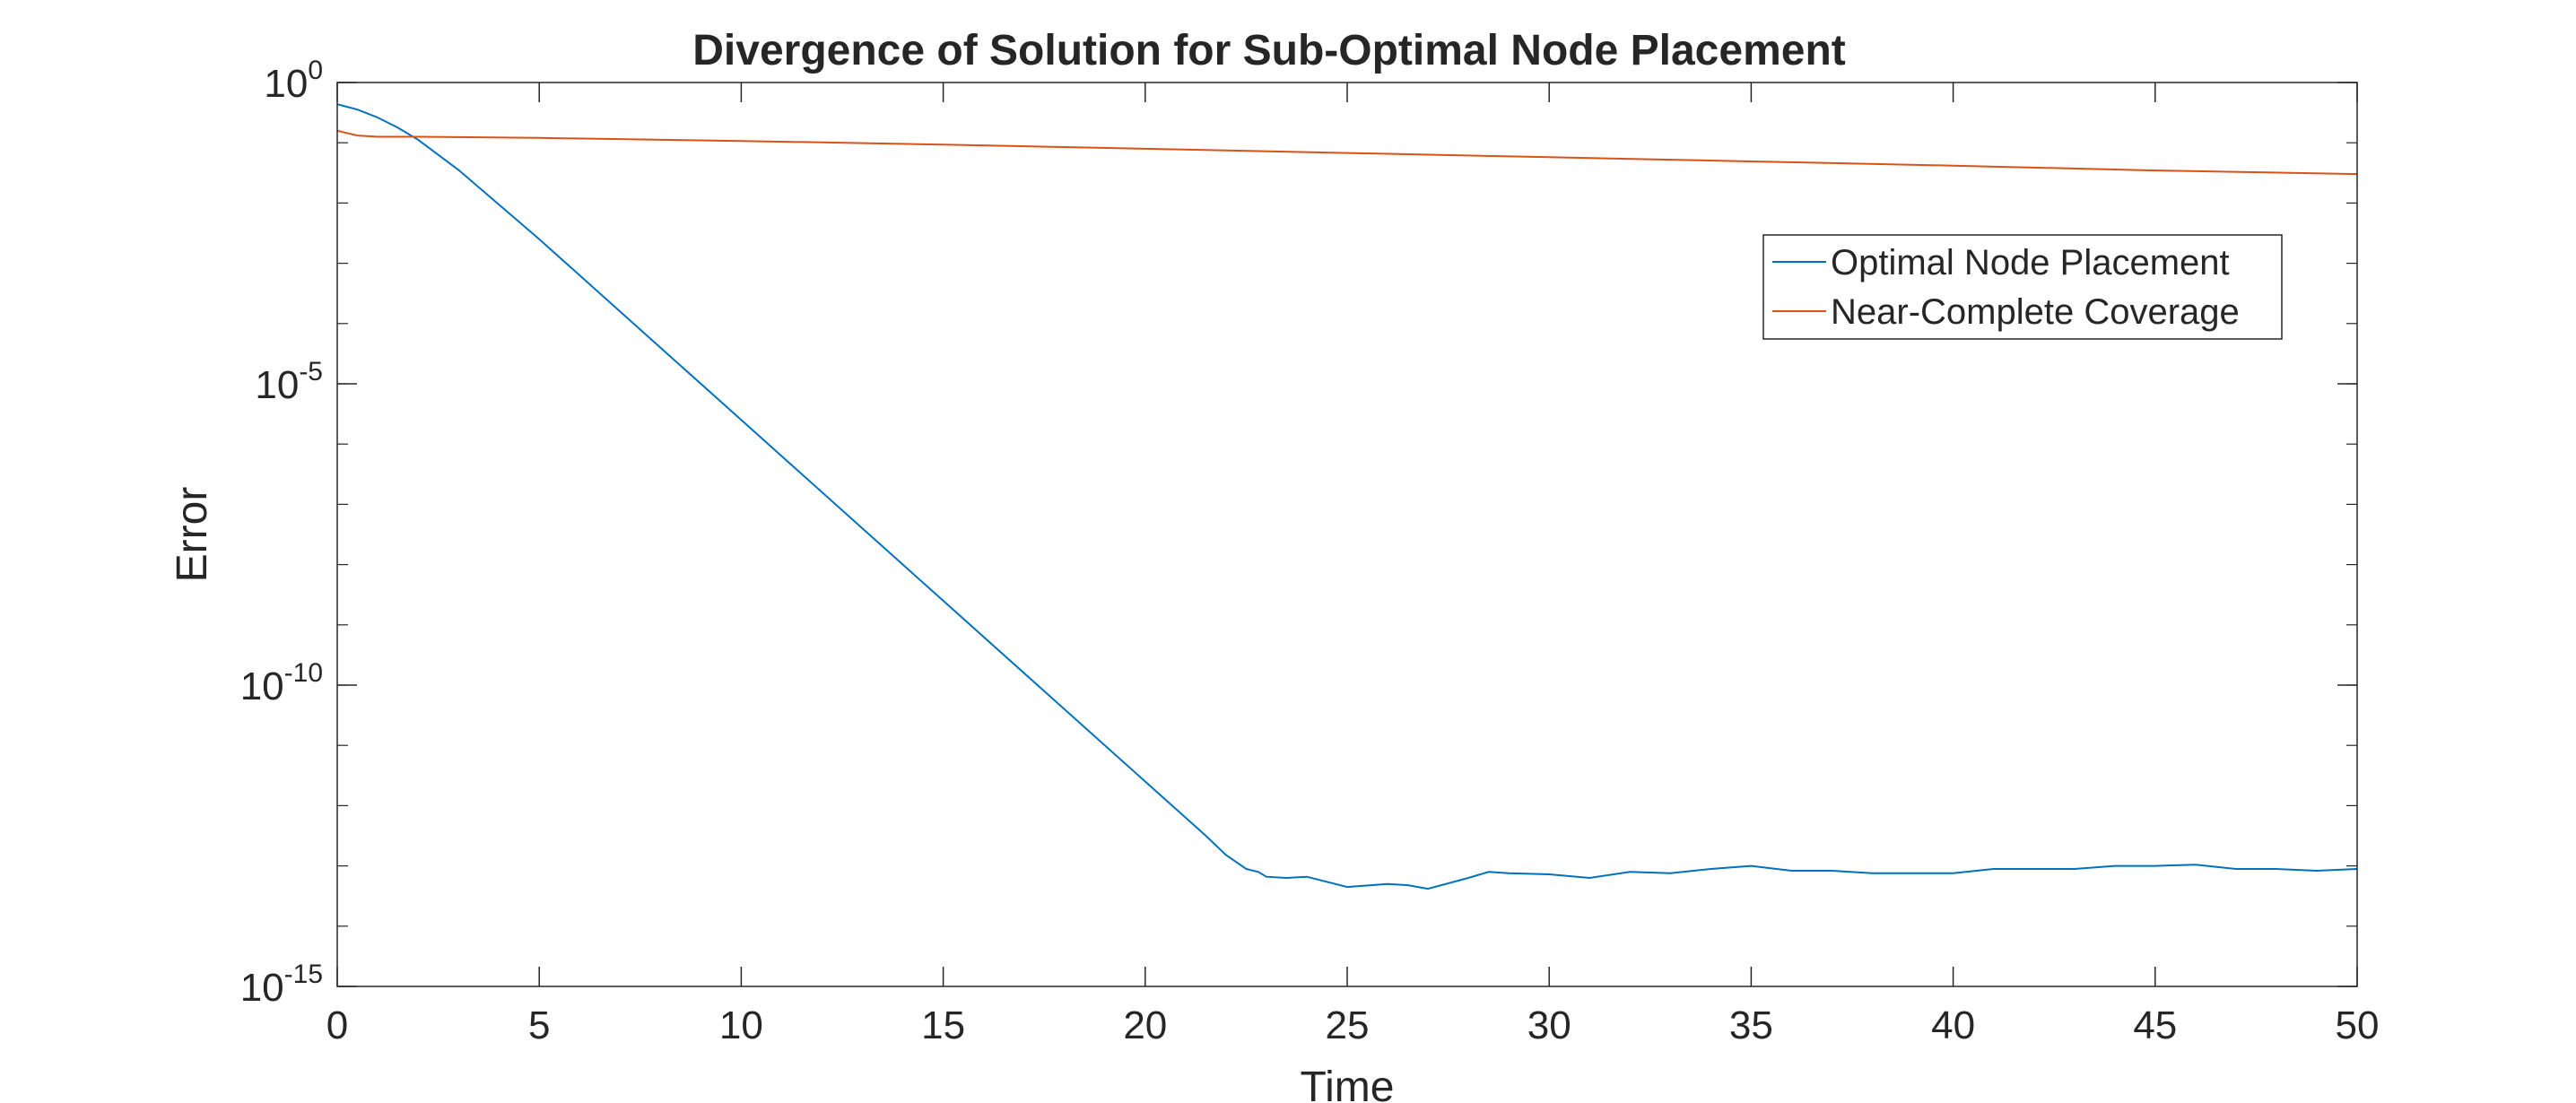  What do you see at coordinates (1347, 152) in the screenshot?
I see `series-line-near-complete-coverage` at bounding box center [1347, 152].